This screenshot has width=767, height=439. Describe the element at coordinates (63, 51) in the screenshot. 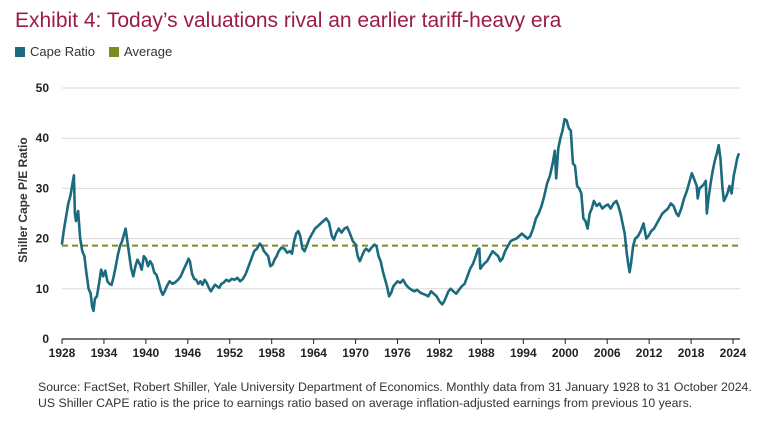

I see `legend-label-cape-ratio: Cape Ratio` at that location.